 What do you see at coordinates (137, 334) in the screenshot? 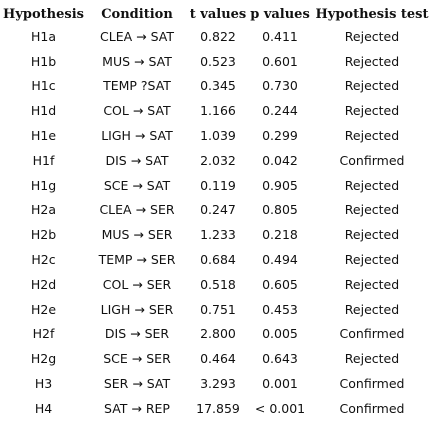
I see `cell-condition: DIS → SER` at bounding box center [137, 334].